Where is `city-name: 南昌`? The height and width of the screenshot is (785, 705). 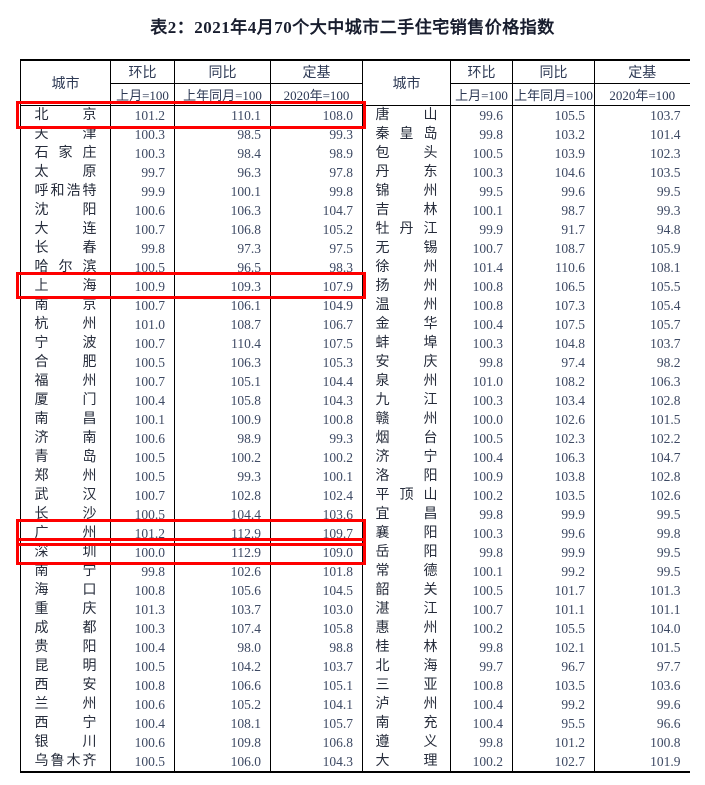
city-name: 南昌 is located at coordinates (65, 419).